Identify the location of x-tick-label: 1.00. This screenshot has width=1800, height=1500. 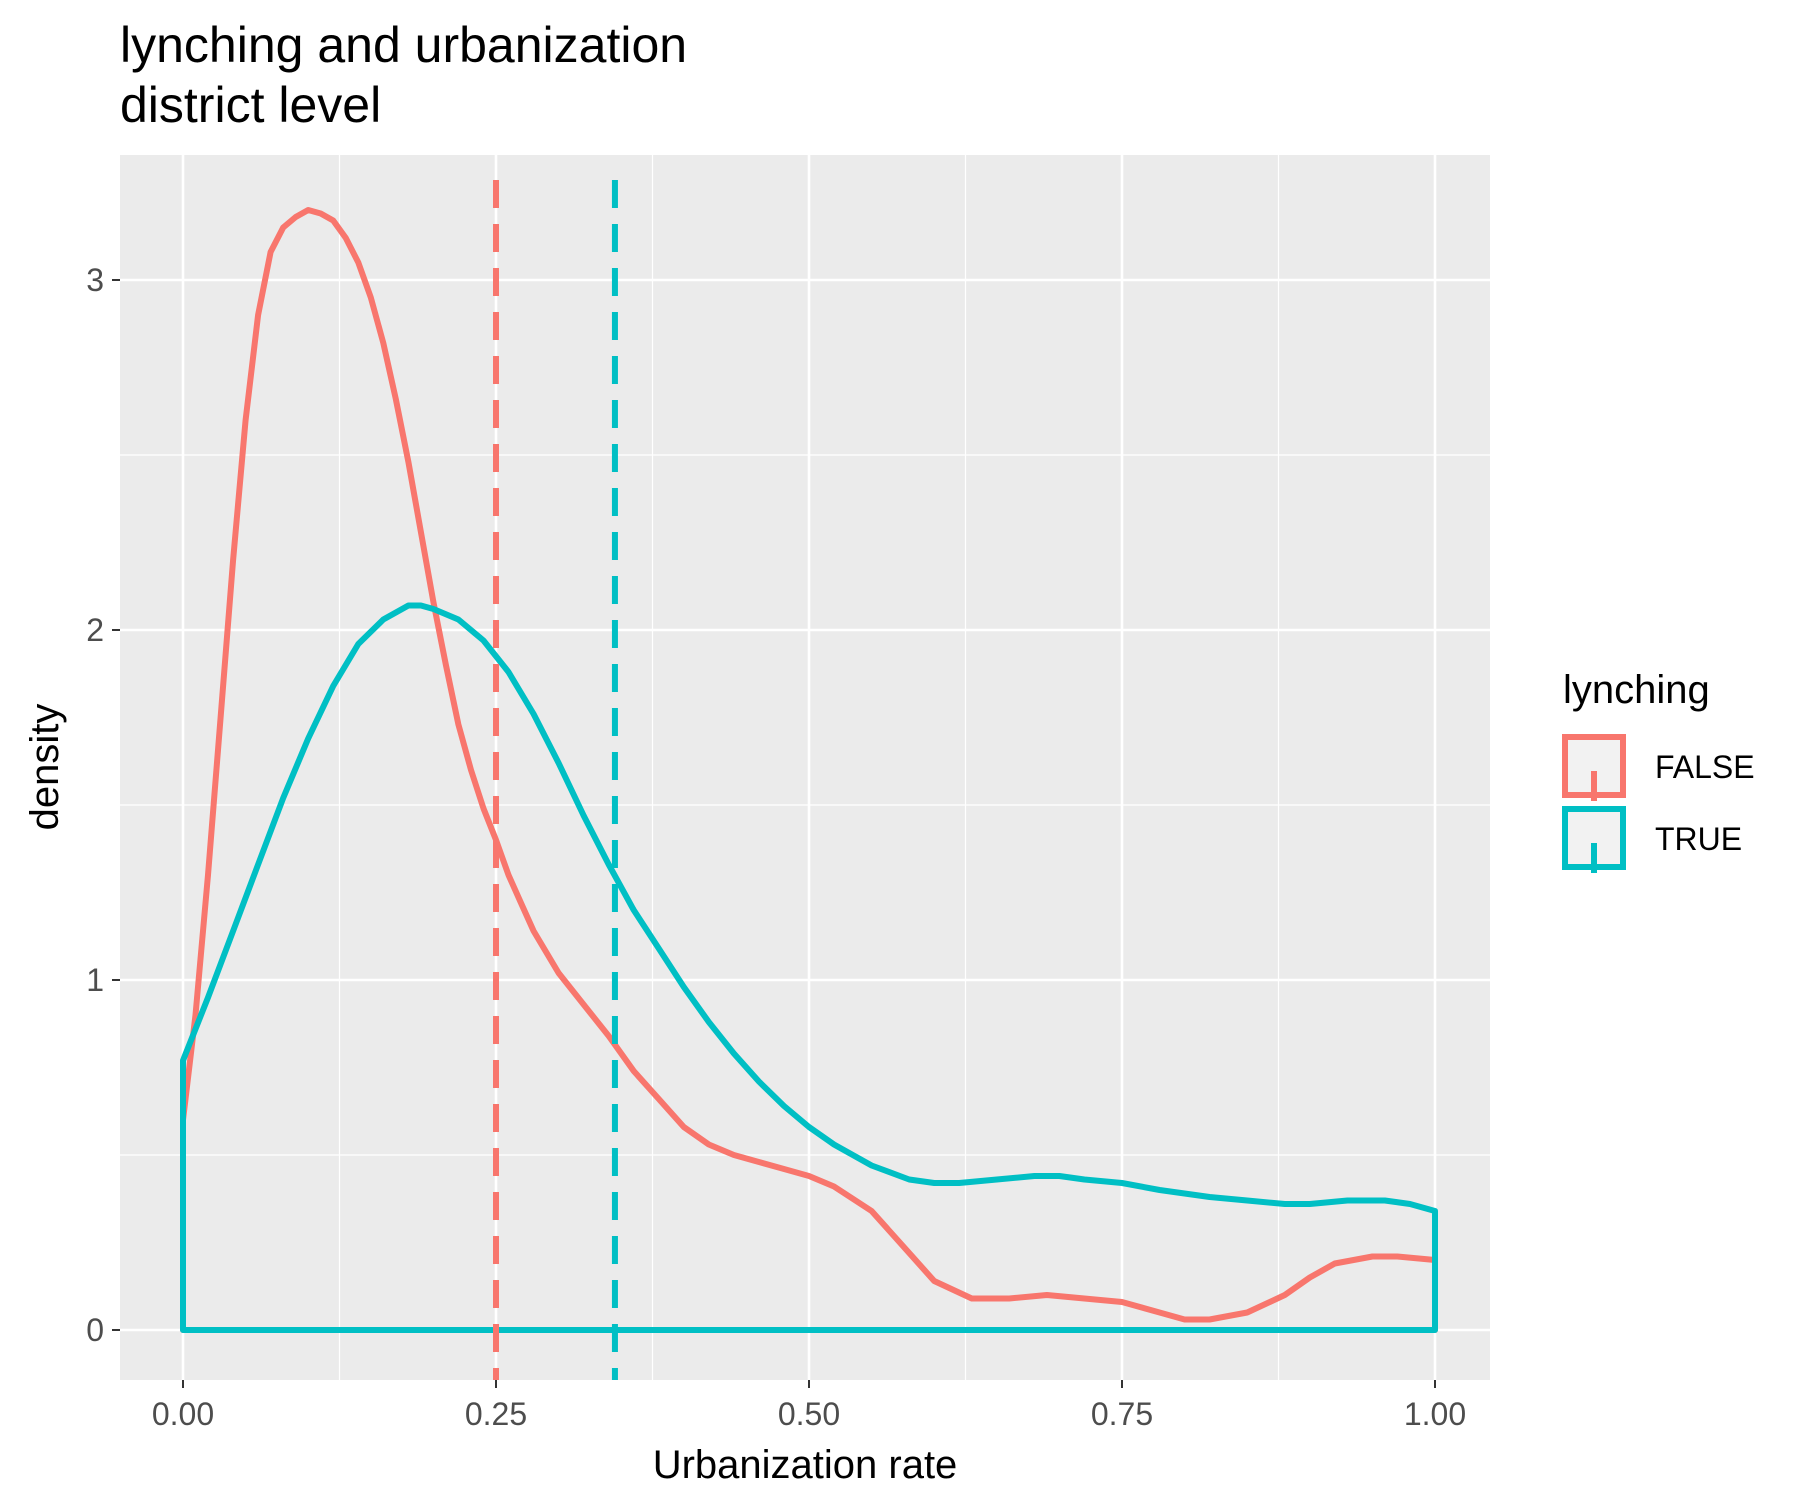
(1435, 1414).